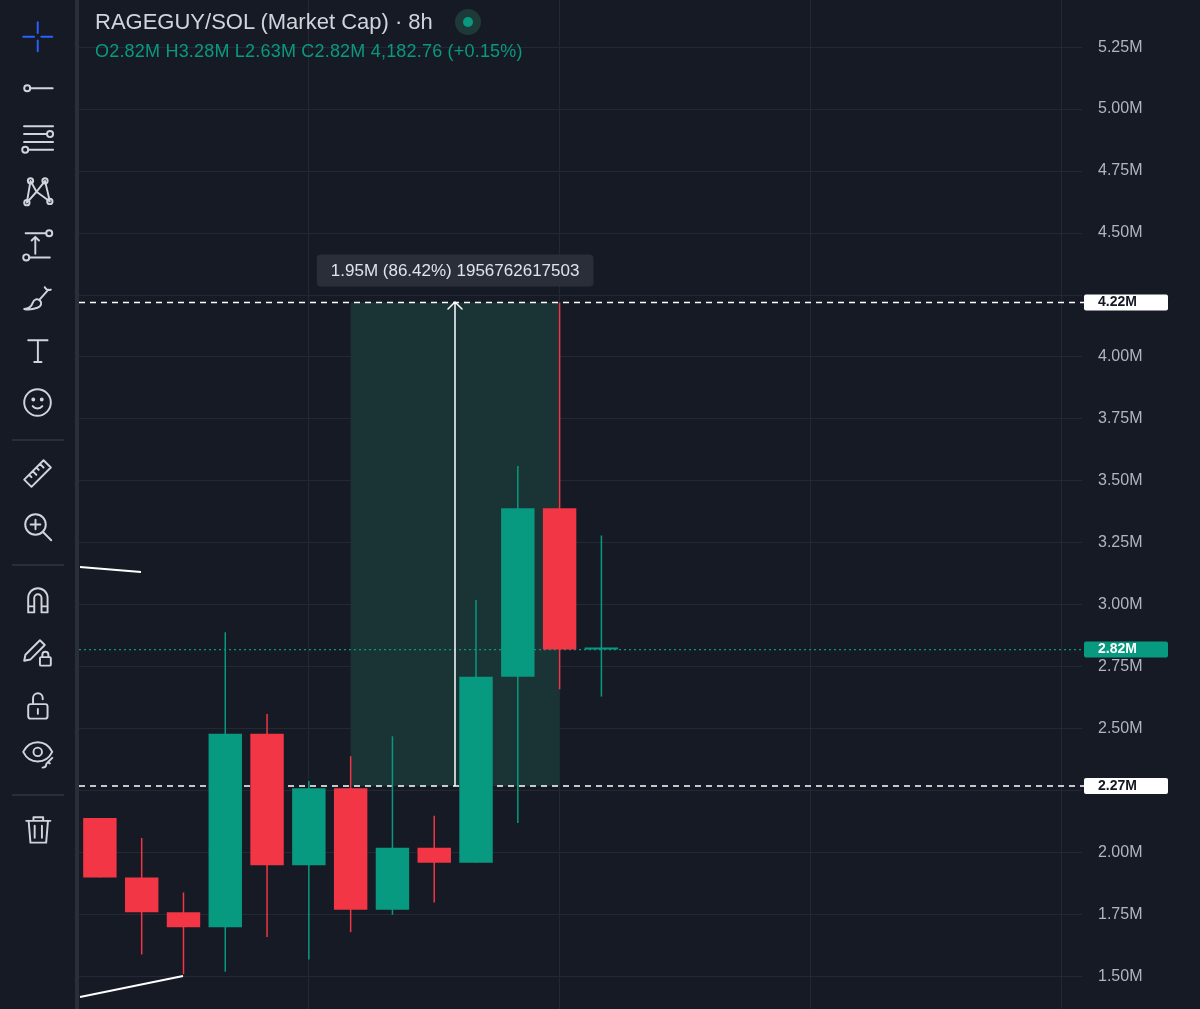 Image resolution: width=1200 pixels, height=1009 pixels. Describe the element at coordinates (1120, 46) in the screenshot. I see `y-tick-label: 5.25M` at that location.